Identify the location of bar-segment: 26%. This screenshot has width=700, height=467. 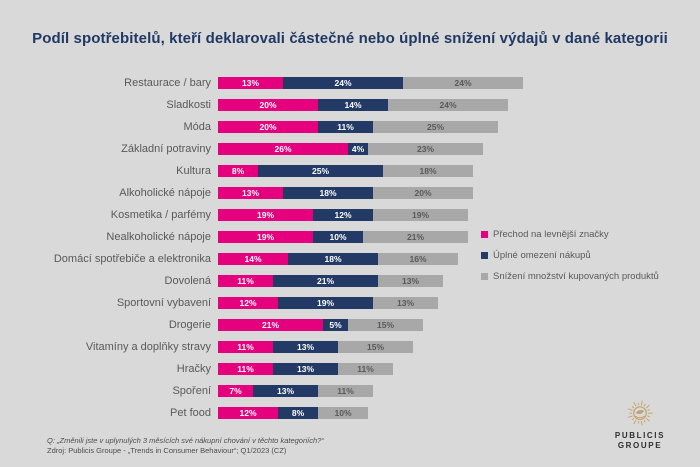
(283, 149).